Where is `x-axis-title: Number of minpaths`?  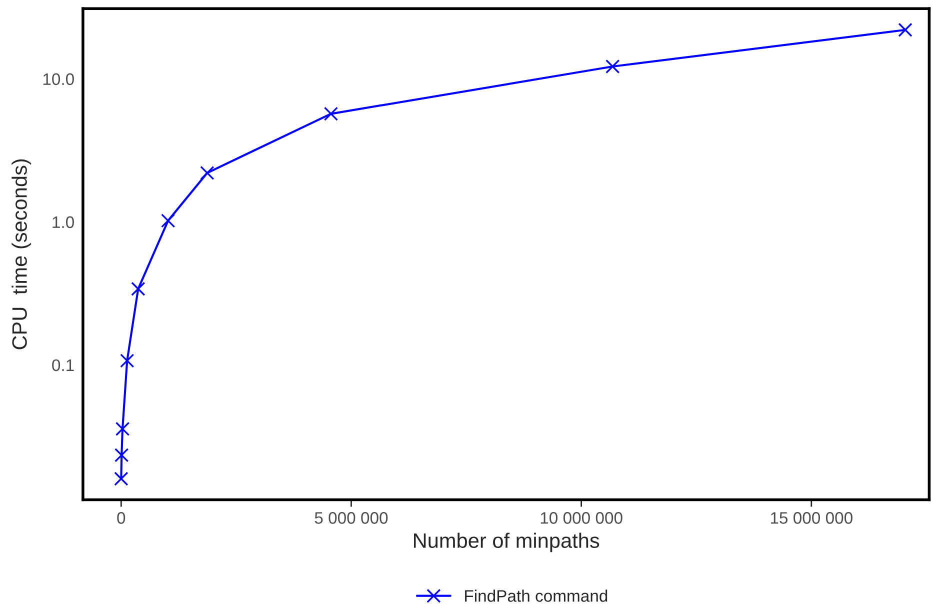
x-axis-title: Number of minpaths is located at coordinates (507, 542).